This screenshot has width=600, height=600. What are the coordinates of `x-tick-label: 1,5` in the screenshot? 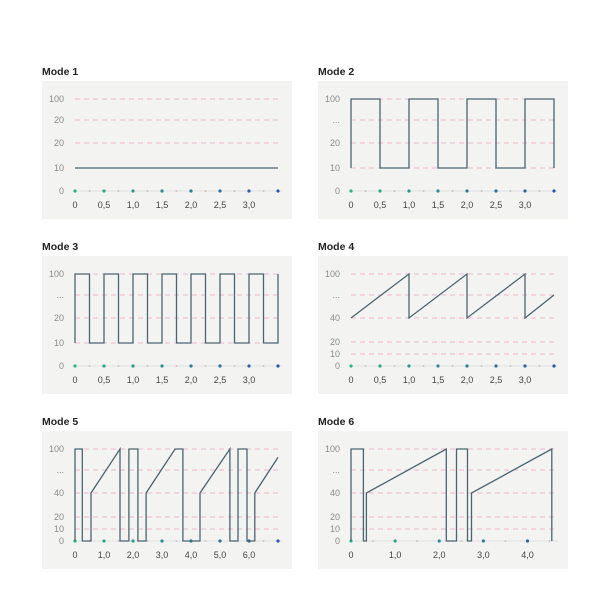 It's located at (162, 205).